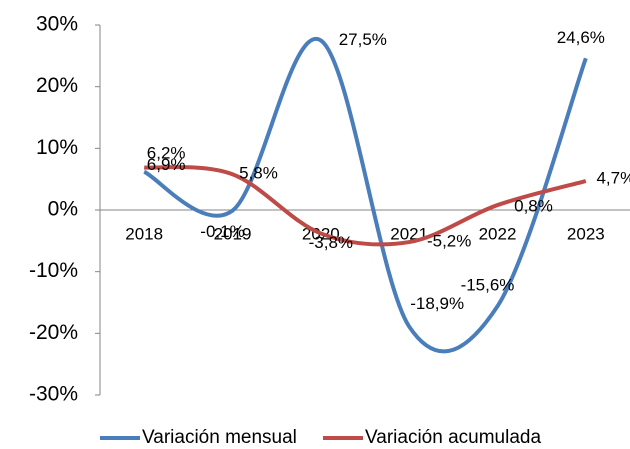 This screenshot has height=449, width=630. What do you see at coordinates (498, 233) in the screenshot?
I see `x-tick-label: 2022` at bounding box center [498, 233].